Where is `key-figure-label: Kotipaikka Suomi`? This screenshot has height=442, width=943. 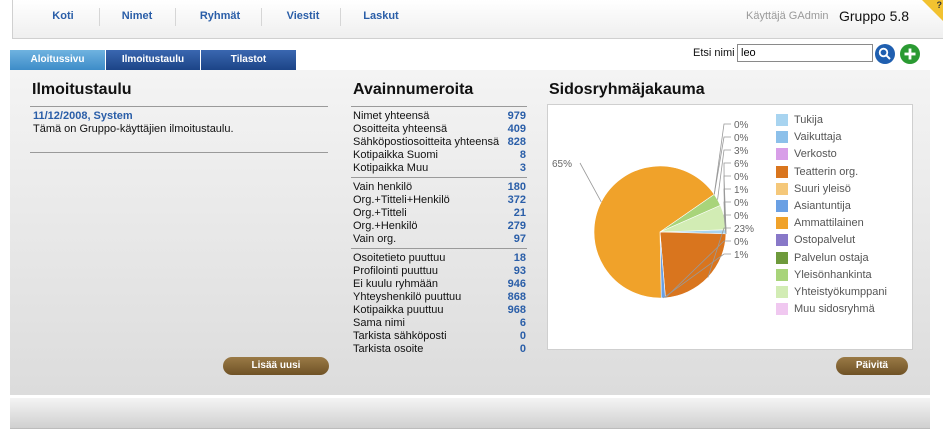 key-figure-label: Kotipaikka Suomi is located at coordinates (395, 155).